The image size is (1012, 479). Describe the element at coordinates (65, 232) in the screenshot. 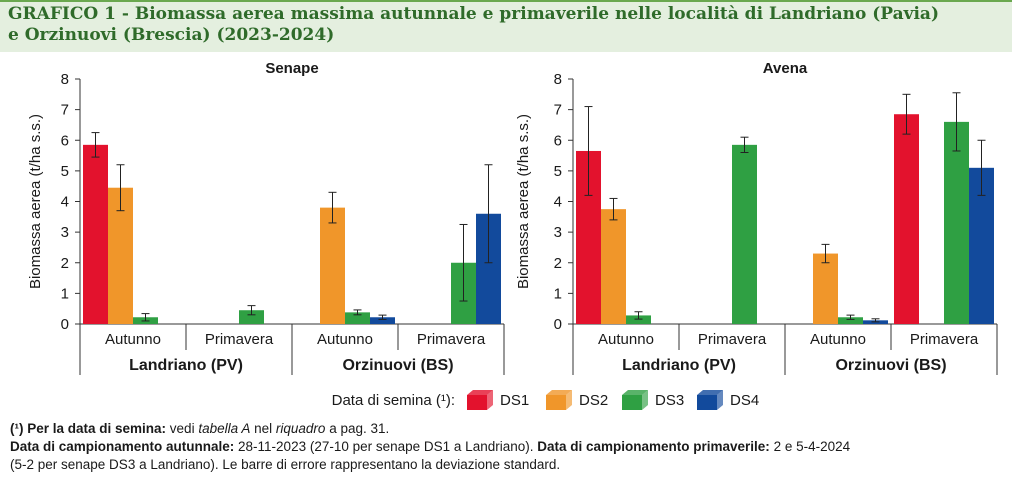

I see `chart-0-y-tick-label: 3` at that location.